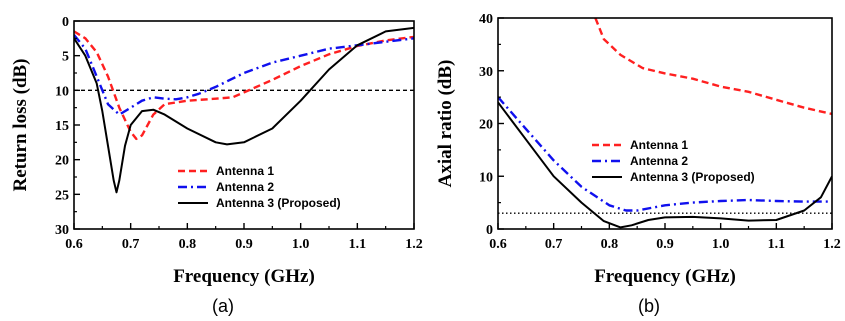 The image size is (845, 321). Describe the element at coordinates (223, 306) in the screenshot. I see `panel-label: (a)` at that location.